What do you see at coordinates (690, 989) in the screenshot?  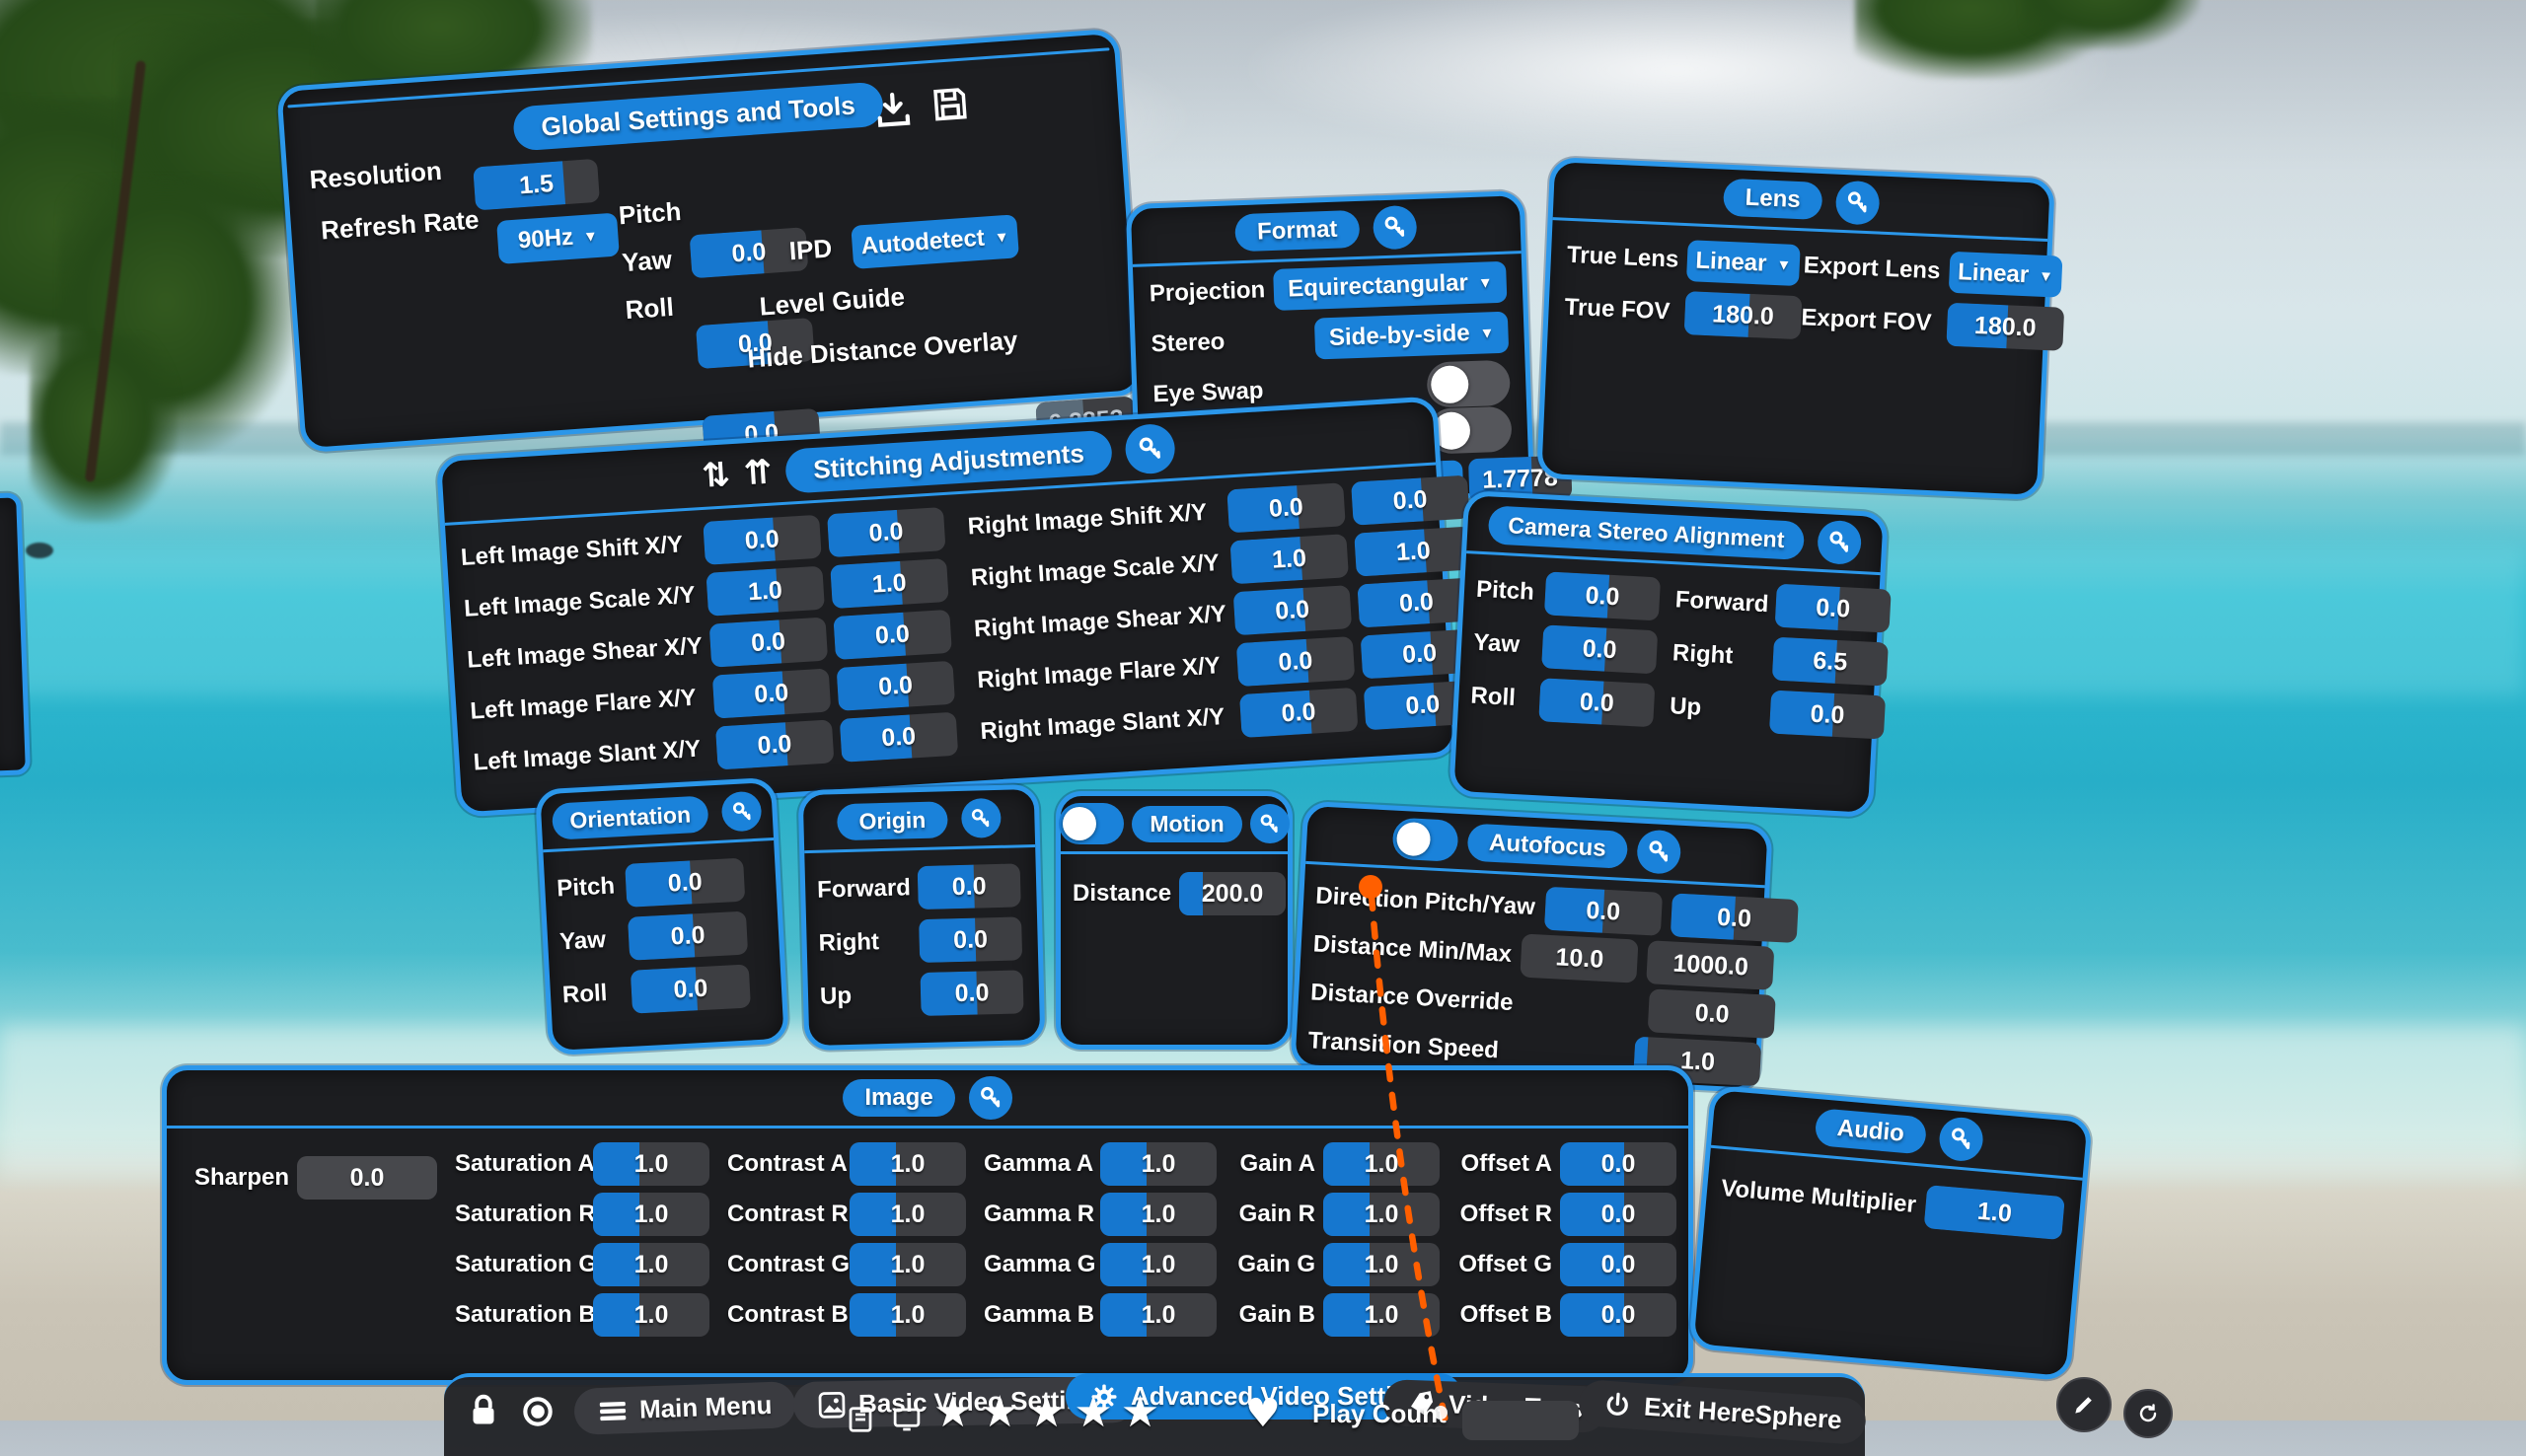 I see `orientation-roll-slider: 0.0` at bounding box center [690, 989].